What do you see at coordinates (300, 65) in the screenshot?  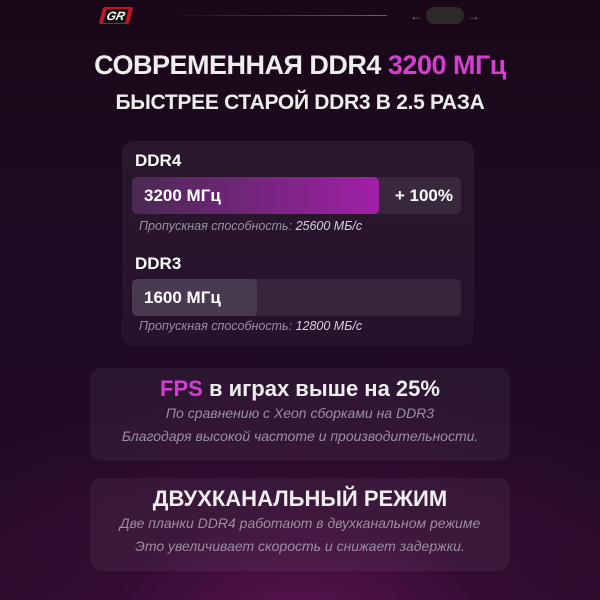 I see `page-title: СОВРЕМЕННАЯ DDR4 3200 МГц` at bounding box center [300, 65].